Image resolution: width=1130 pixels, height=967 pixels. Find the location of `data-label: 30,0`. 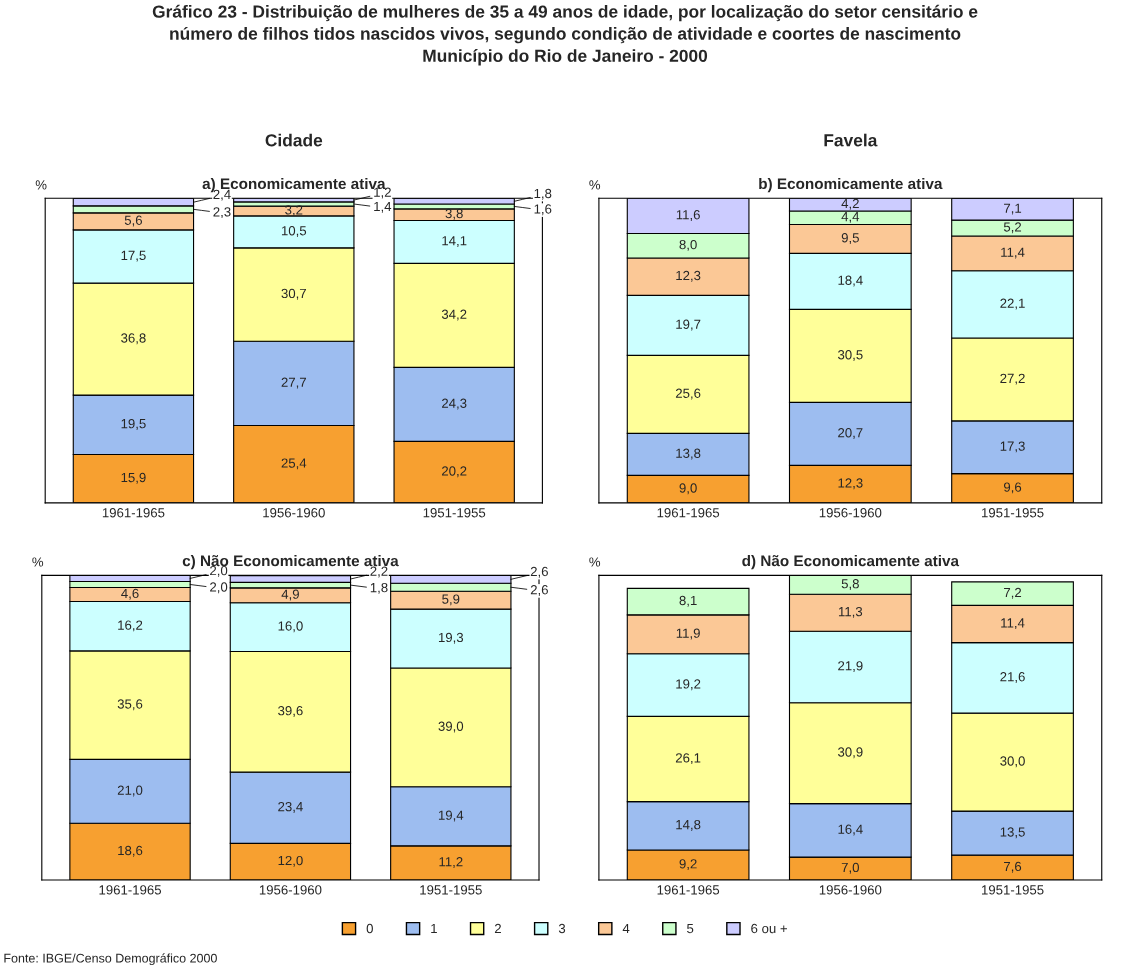

data-label: 30,0 is located at coordinates (1012, 762).